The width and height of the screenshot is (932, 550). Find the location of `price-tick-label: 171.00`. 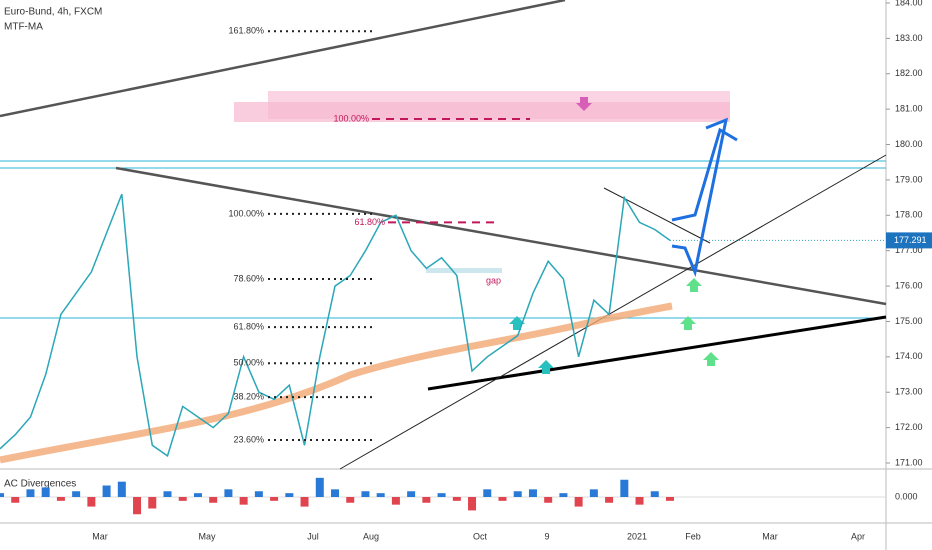

price-tick-label: 171.00 is located at coordinates (909, 462).